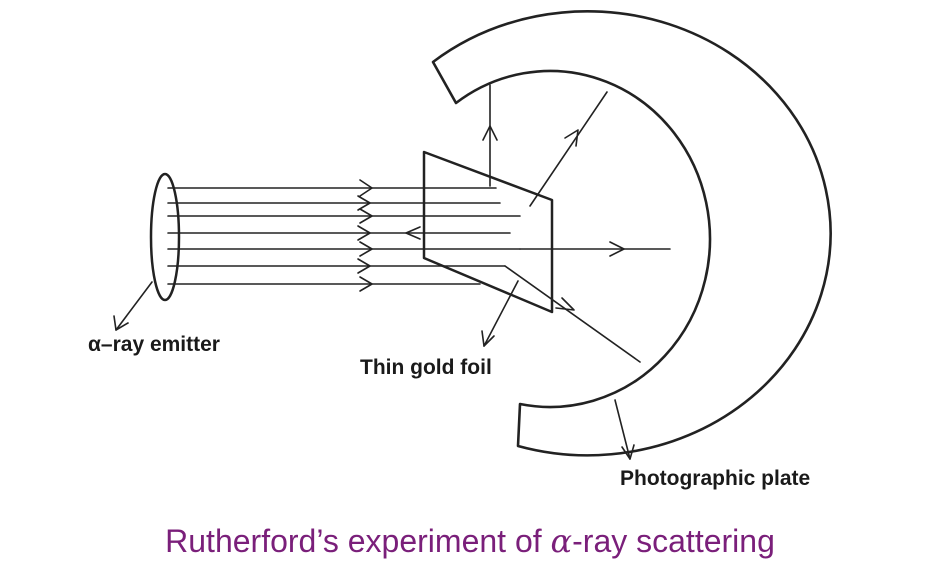 Image resolution: width=940 pixels, height=584 pixels. What do you see at coordinates (389, 235) in the screenshot?
I see `beam-arrowheads` at bounding box center [389, 235].